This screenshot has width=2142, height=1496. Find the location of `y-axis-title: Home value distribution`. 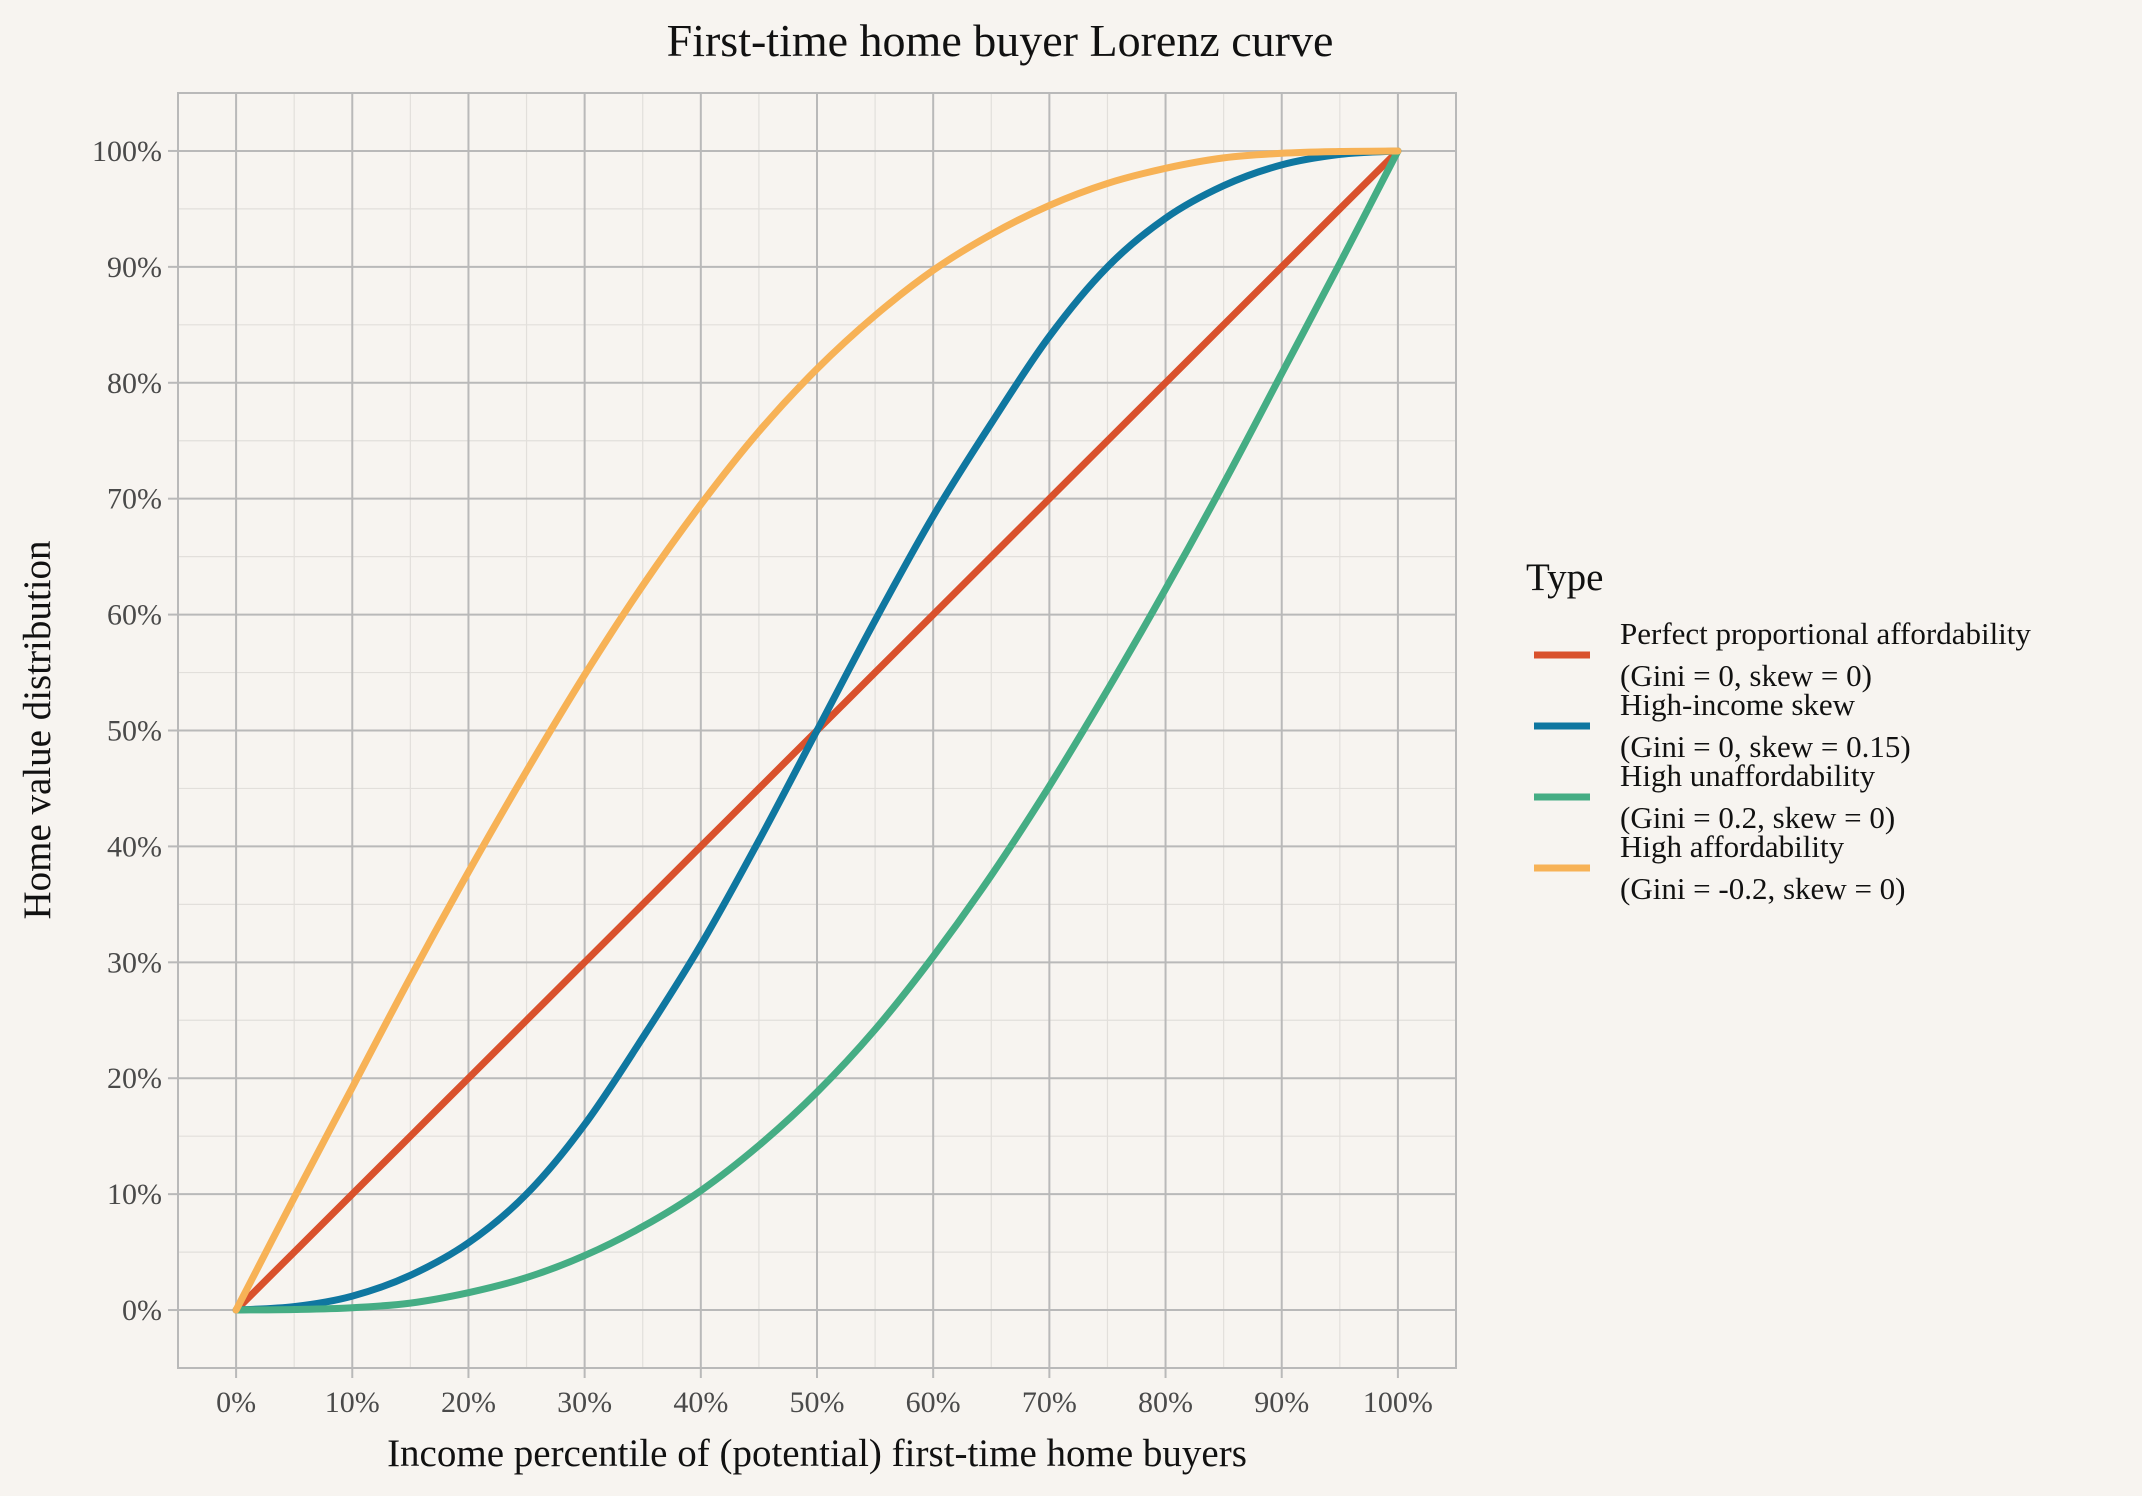

y-axis-title: Home value distribution is located at coordinates (37, 729).